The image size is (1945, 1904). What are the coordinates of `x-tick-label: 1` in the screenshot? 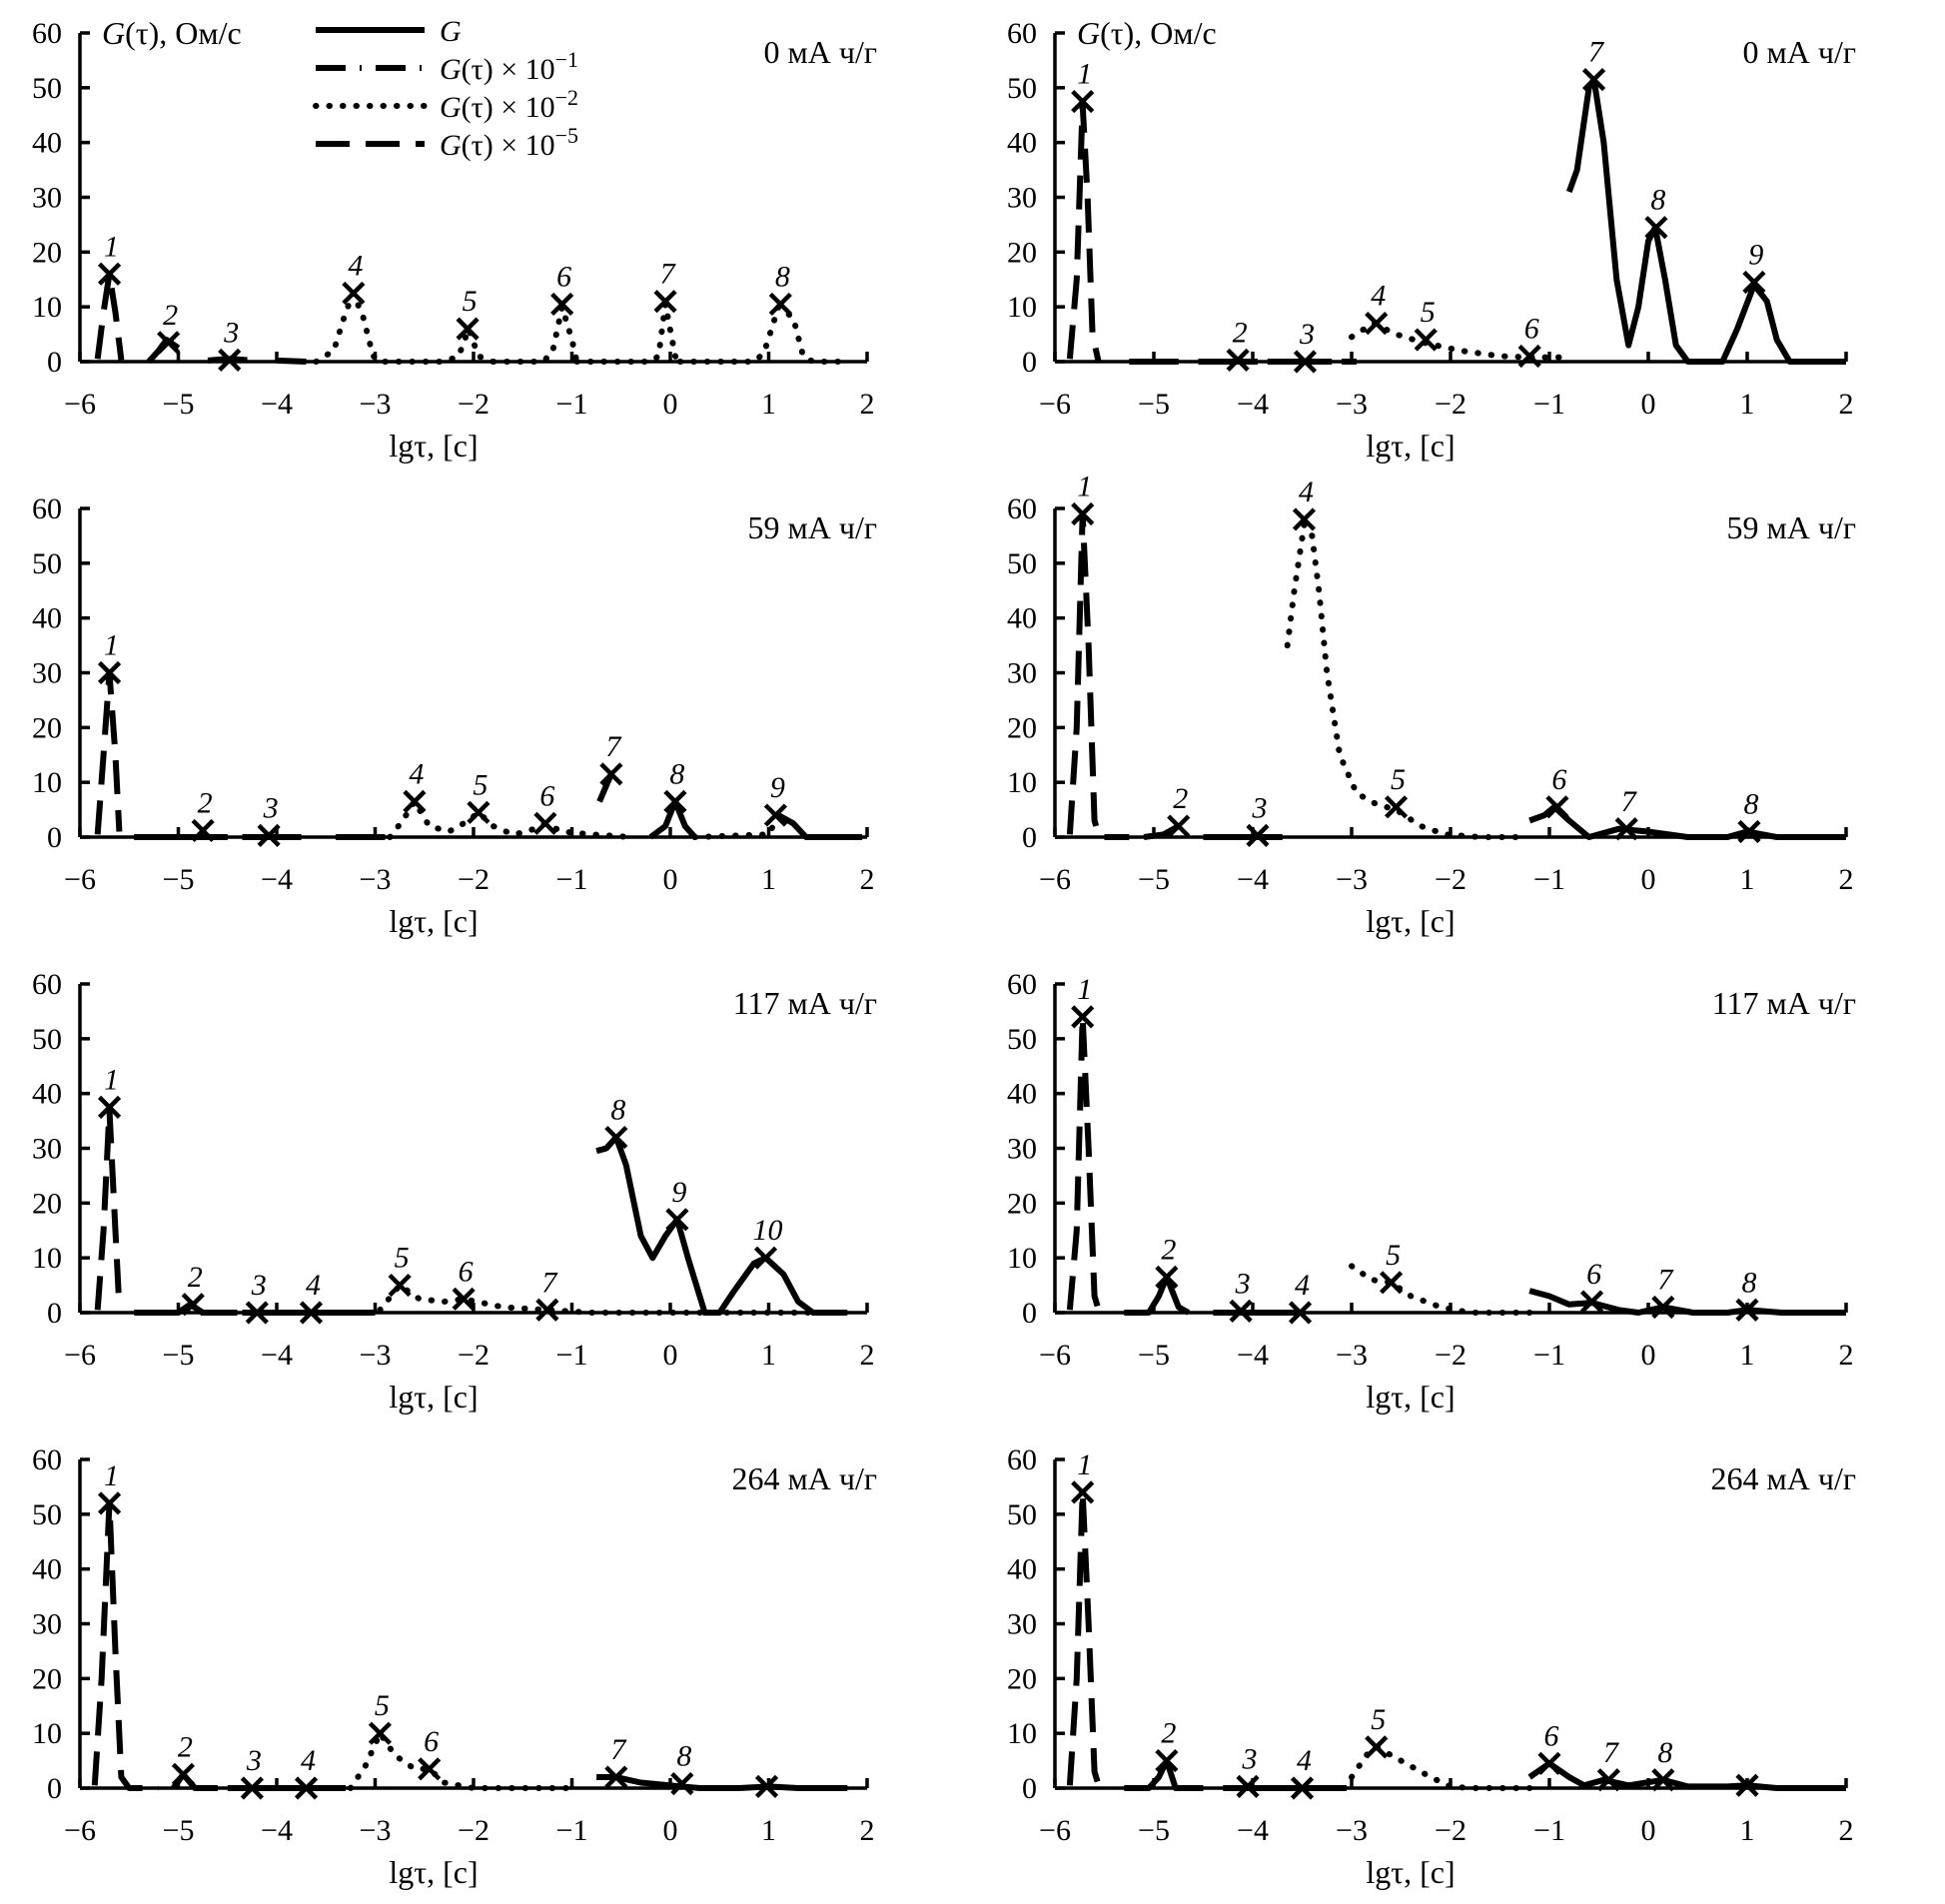 It's located at (769, 404).